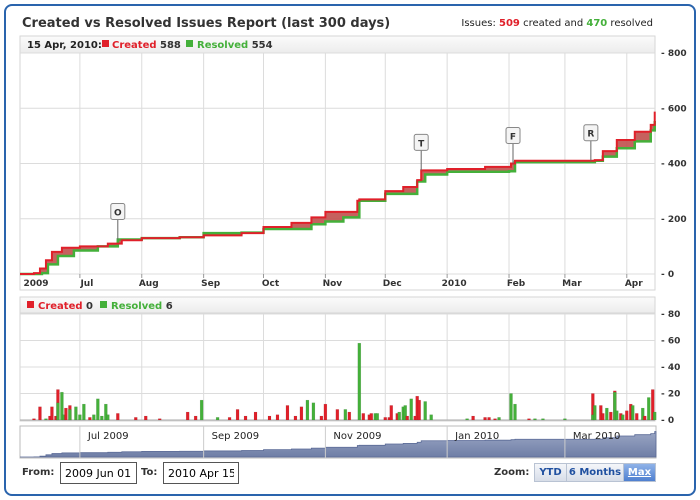  What do you see at coordinates (105, 43) in the screenshot?
I see `created-swatch` at bounding box center [105, 43].